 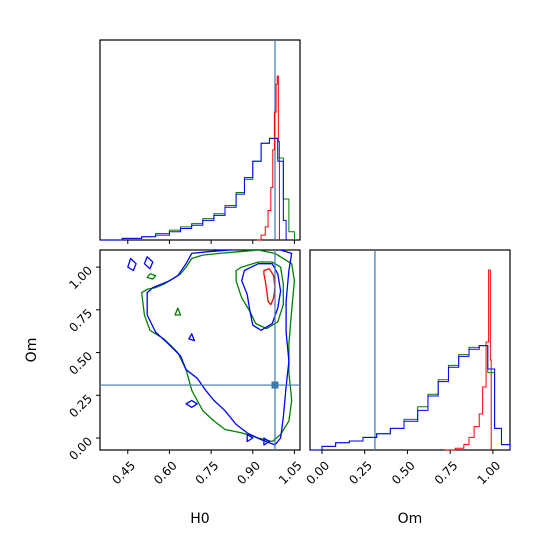 I want to click on h0-axis-title: H0, so click(x=199, y=519).